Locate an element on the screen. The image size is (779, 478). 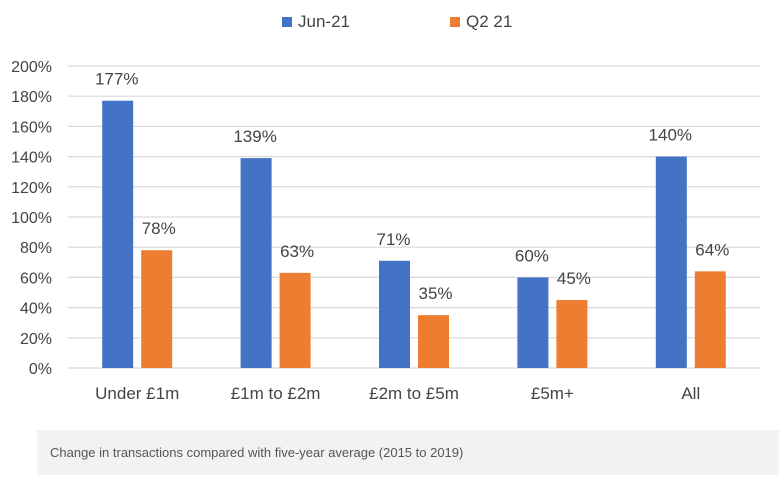
data-label: 177% is located at coordinates (116, 79).